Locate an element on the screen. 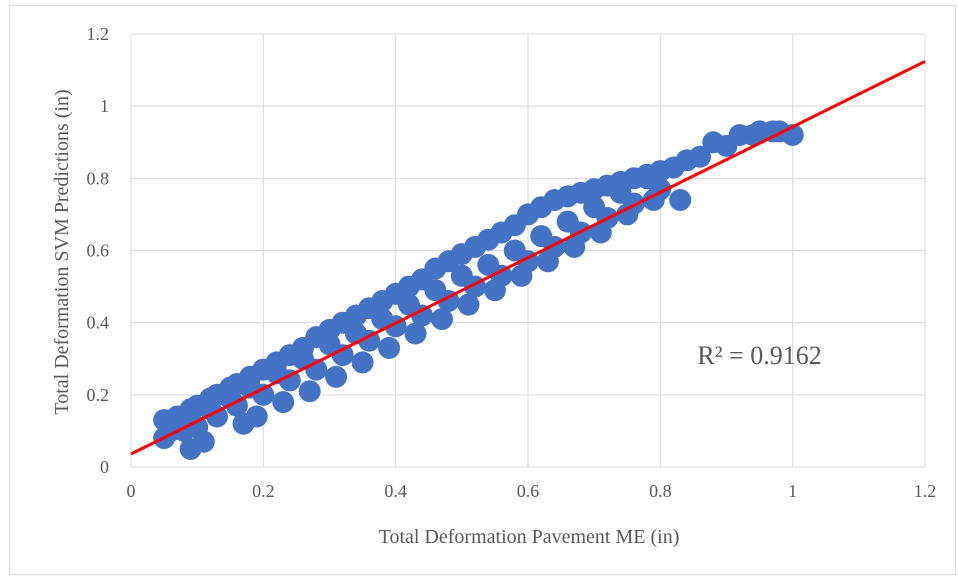 The image size is (958, 578). x-tick-label: 0 is located at coordinates (131, 491).